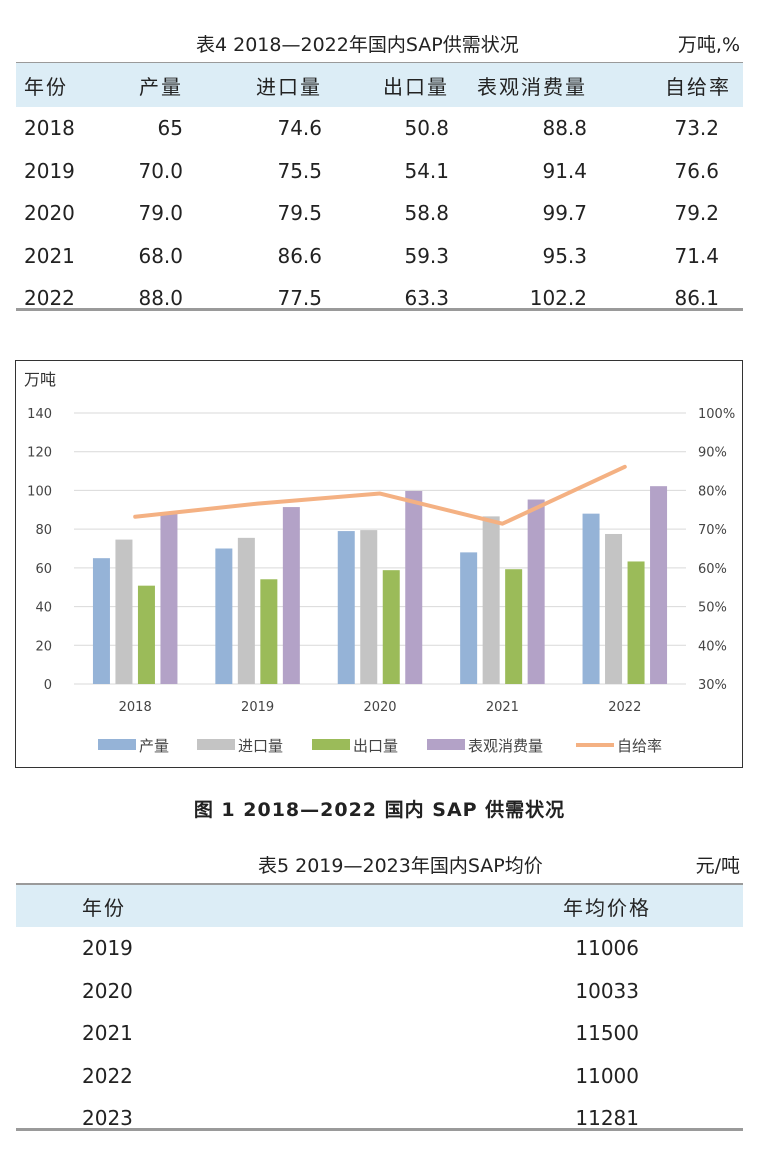  Describe the element at coordinates (43, 569) in the screenshot. I see `y-tick-label: 60` at that location.